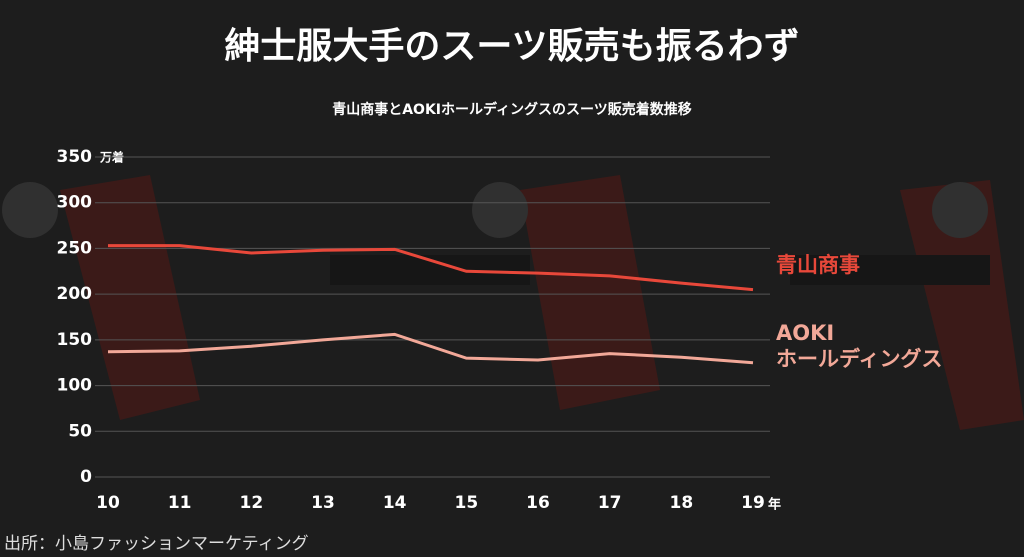  What do you see at coordinates (774, 505) in the screenshot?
I see `x-unit: 年` at bounding box center [774, 505].